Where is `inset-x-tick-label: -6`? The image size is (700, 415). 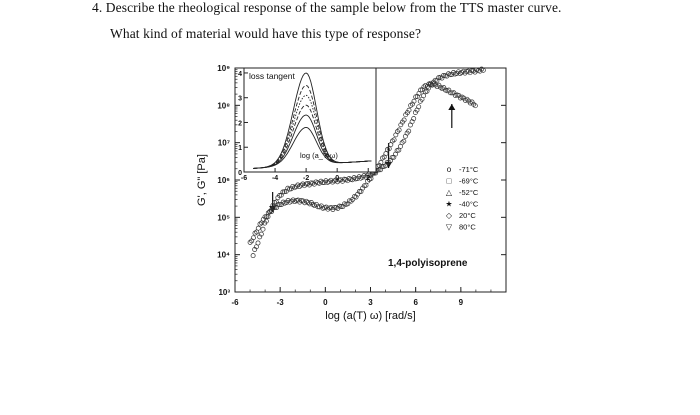
inset-x-tick-label: -6 is located at coordinates (244, 178).